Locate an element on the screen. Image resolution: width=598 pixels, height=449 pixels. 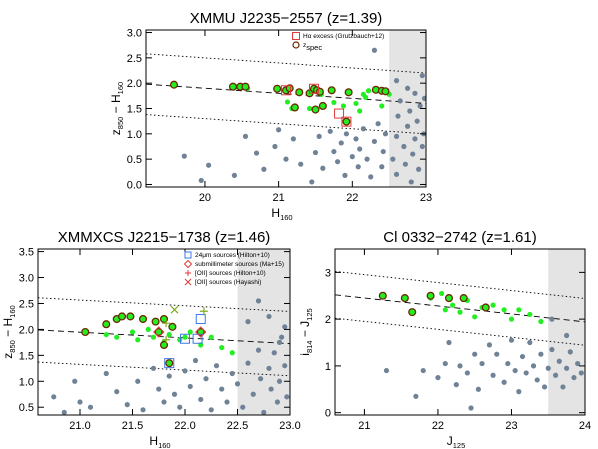
halpha-square is located at coordinates (339, 113).